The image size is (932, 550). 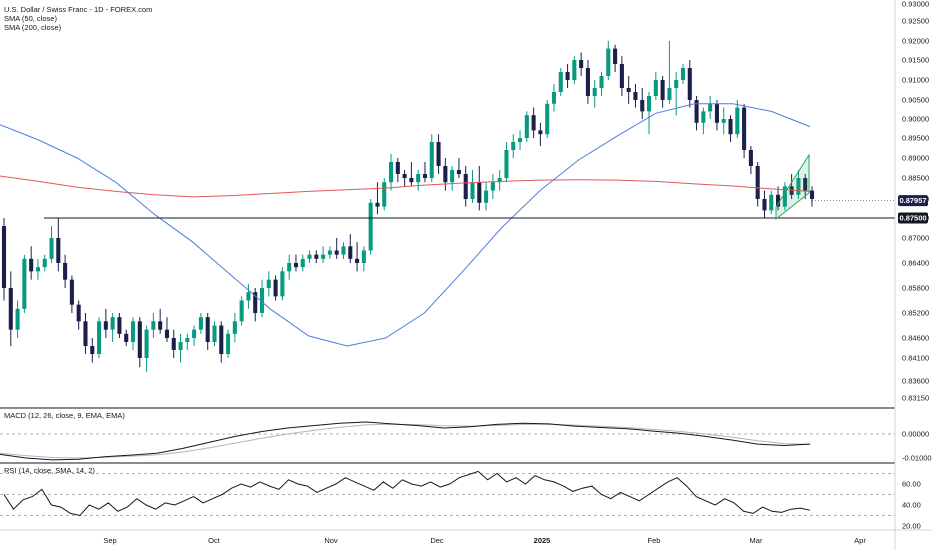 What do you see at coordinates (915, 313) in the screenshot?
I see `price-tick-label: 0.85200` at bounding box center [915, 313].